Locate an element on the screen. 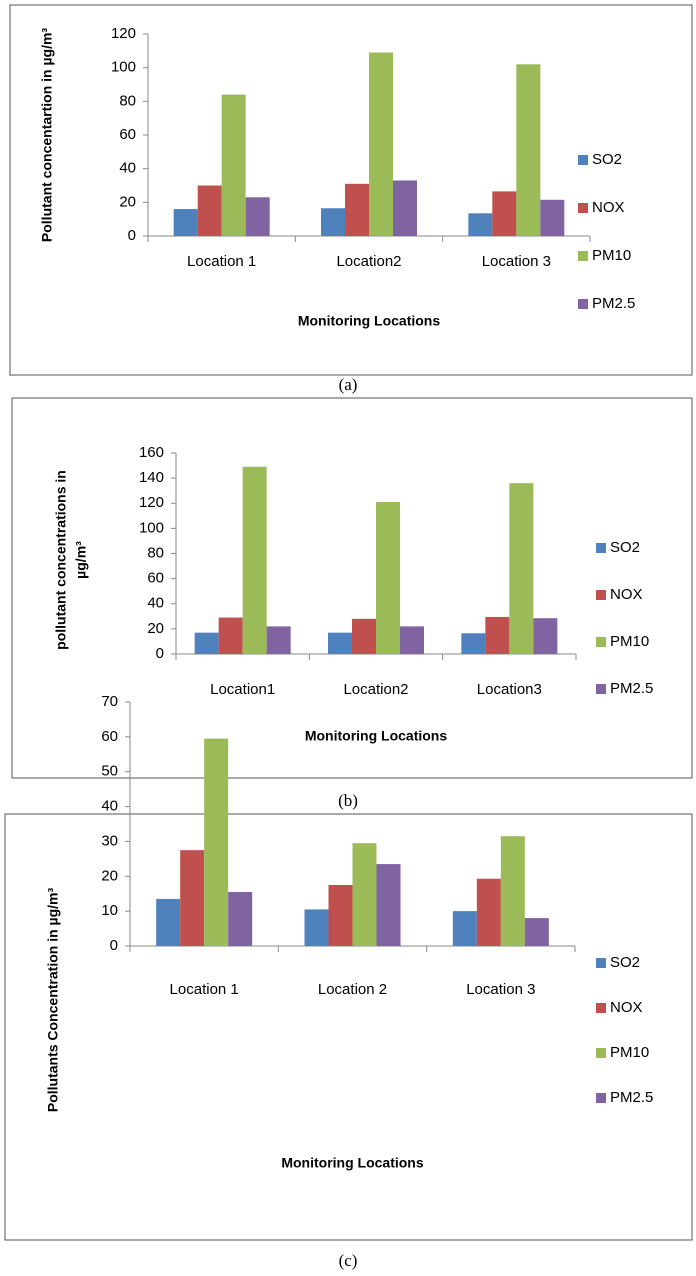  y-tick-label: 50 is located at coordinates (109, 771).